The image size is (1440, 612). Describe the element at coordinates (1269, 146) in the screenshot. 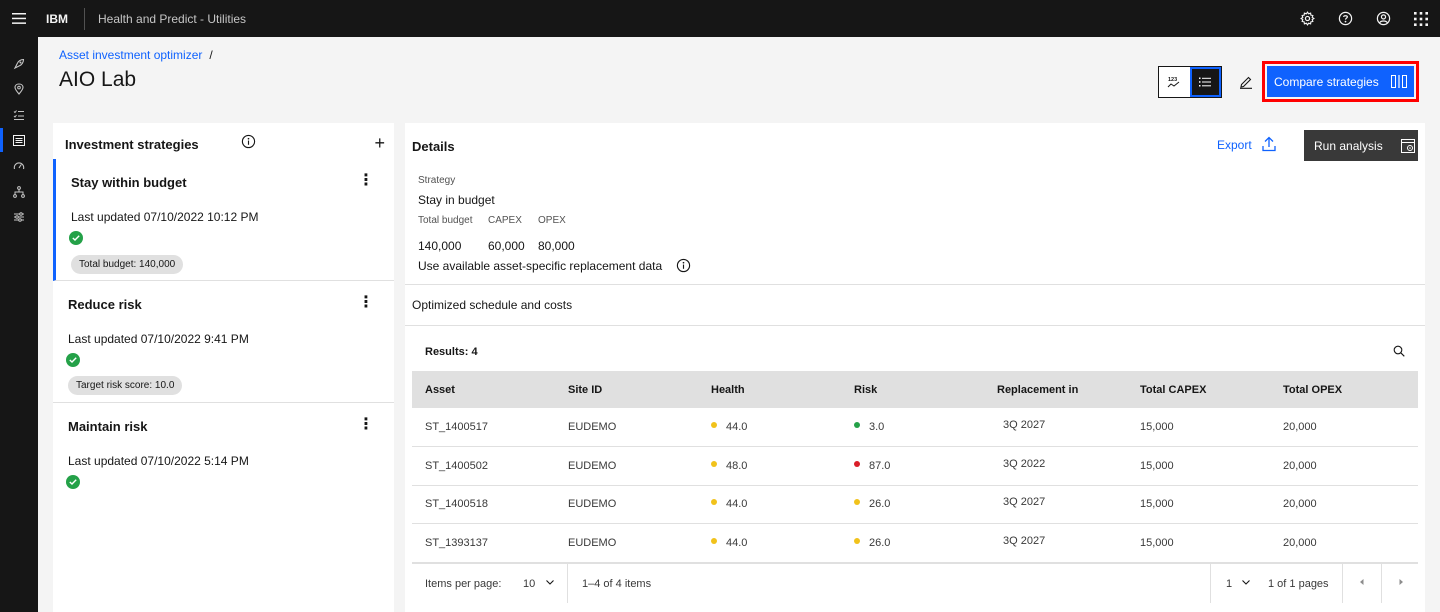

I see `upload-icon` at that location.